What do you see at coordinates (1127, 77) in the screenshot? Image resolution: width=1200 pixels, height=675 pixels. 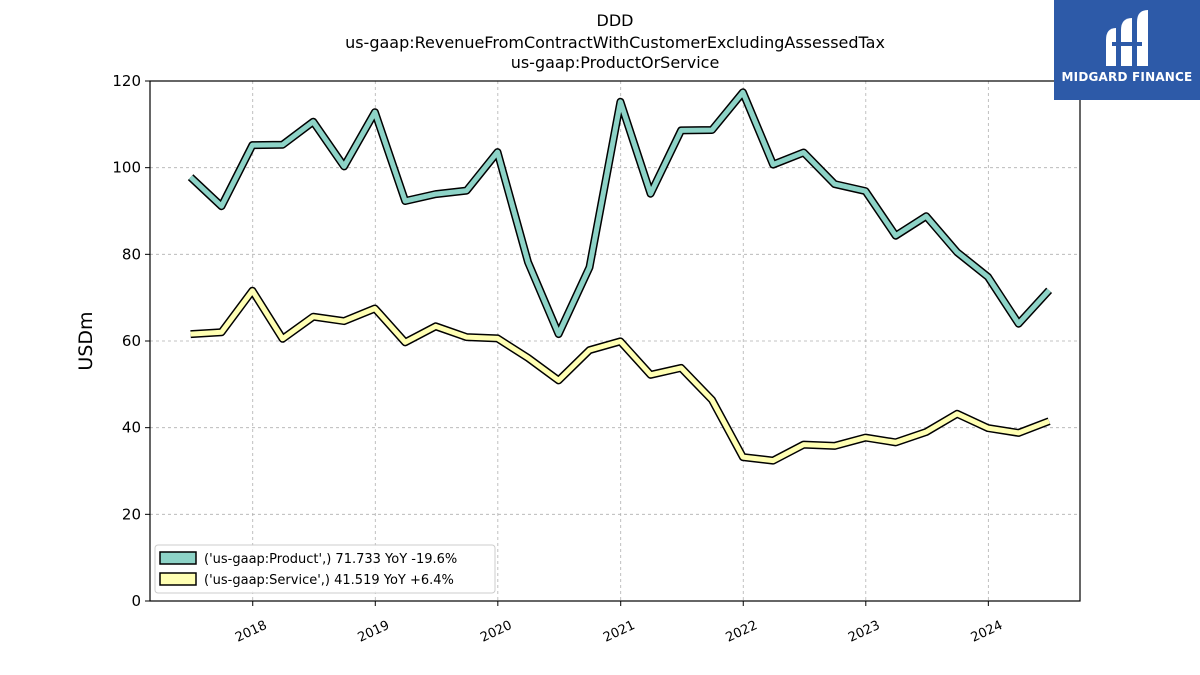 I see `logo-wordmark: MIDGARD FINANCE` at bounding box center [1127, 77].